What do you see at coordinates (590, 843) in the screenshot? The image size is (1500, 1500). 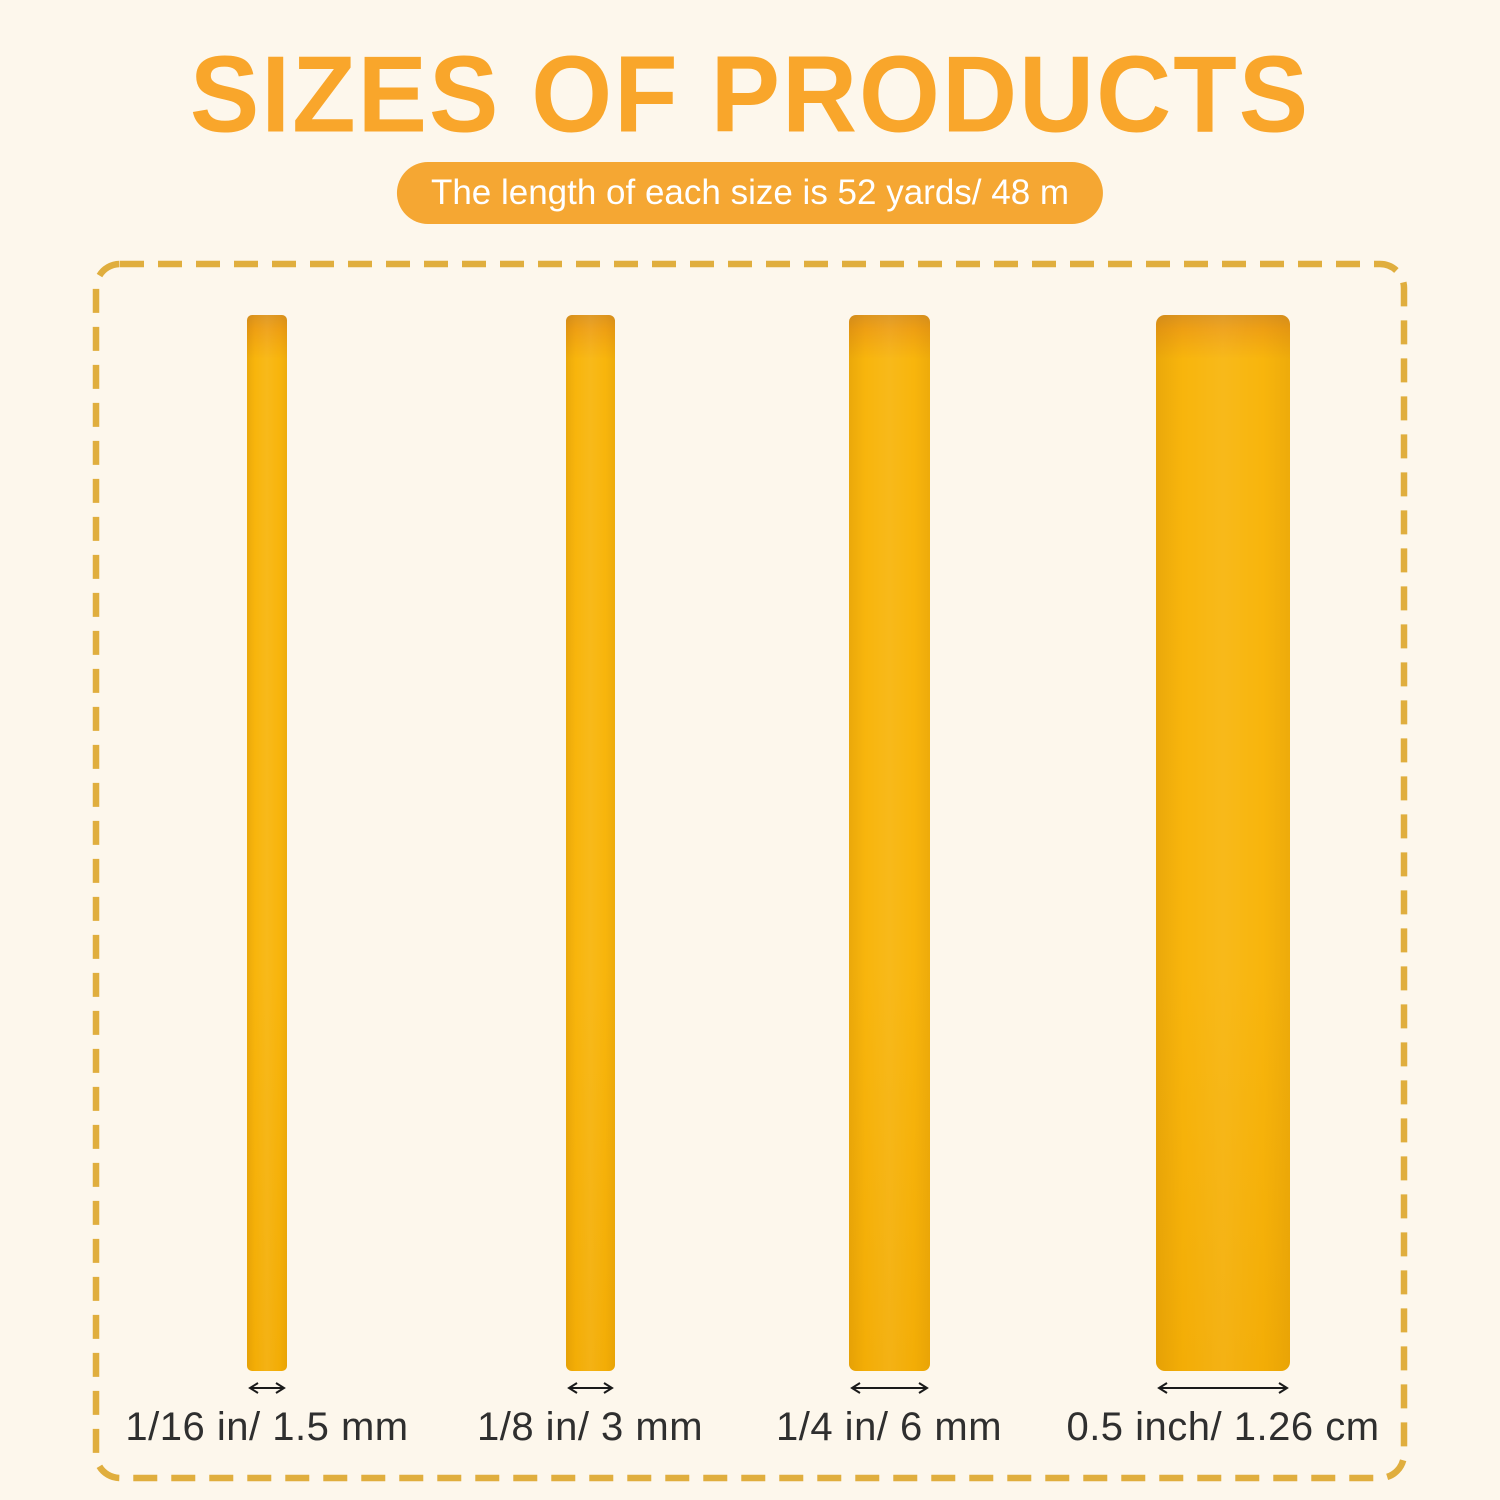 I see `tape-strip-1-8-inch` at bounding box center [590, 843].